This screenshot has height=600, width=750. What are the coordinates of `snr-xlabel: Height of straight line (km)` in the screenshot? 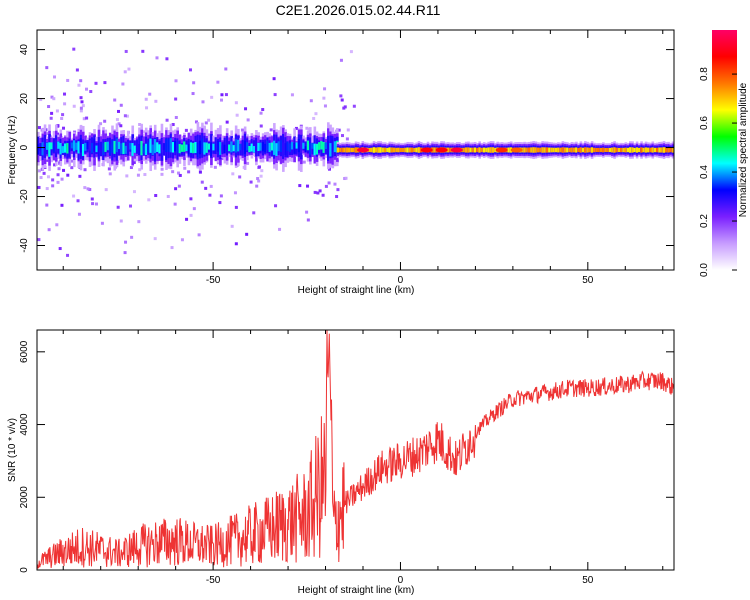 It's located at (356, 590).